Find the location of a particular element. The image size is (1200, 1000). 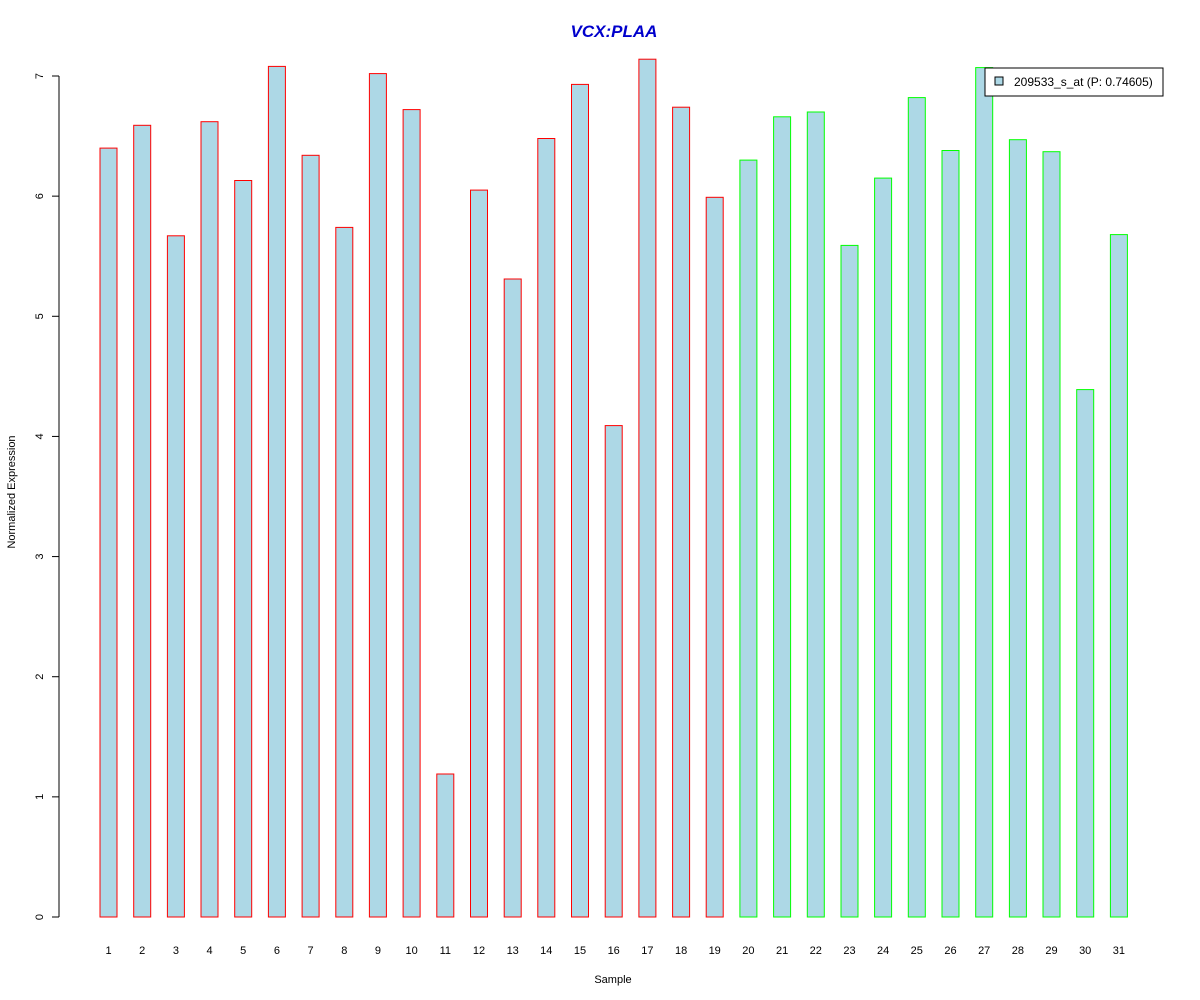

legend-swatch is located at coordinates (999, 81).